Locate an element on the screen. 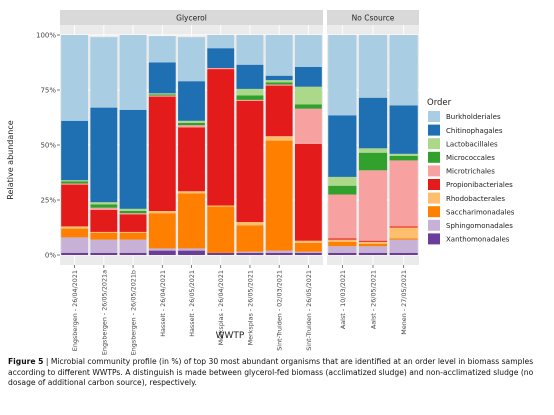 The image size is (554, 415). legend-swatch-propionibacteriales is located at coordinates (434, 184).